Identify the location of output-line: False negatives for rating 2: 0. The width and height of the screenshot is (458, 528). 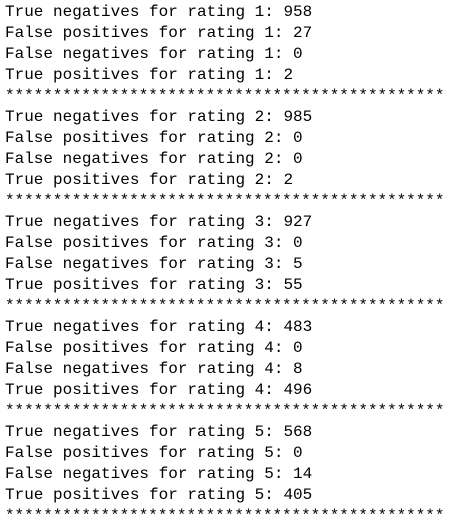
(154, 159).